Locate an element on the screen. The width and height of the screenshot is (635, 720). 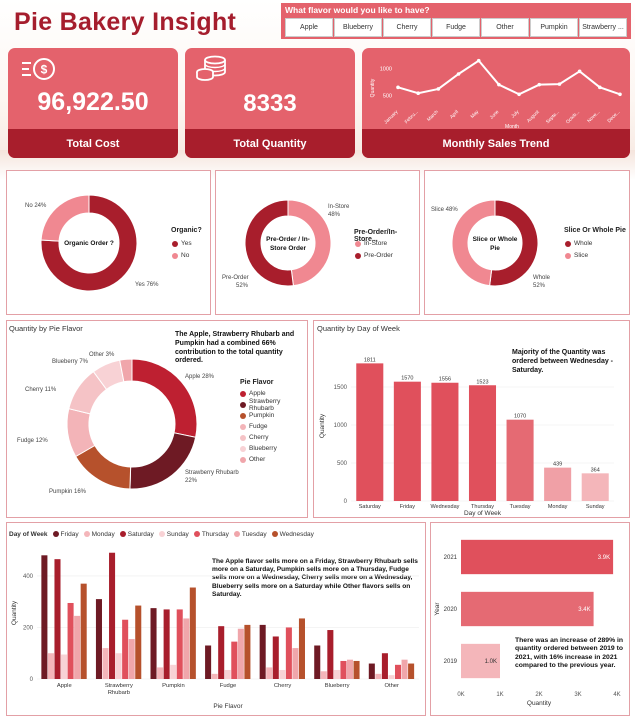
trend-xtick: August is located at coordinates (533, 116).